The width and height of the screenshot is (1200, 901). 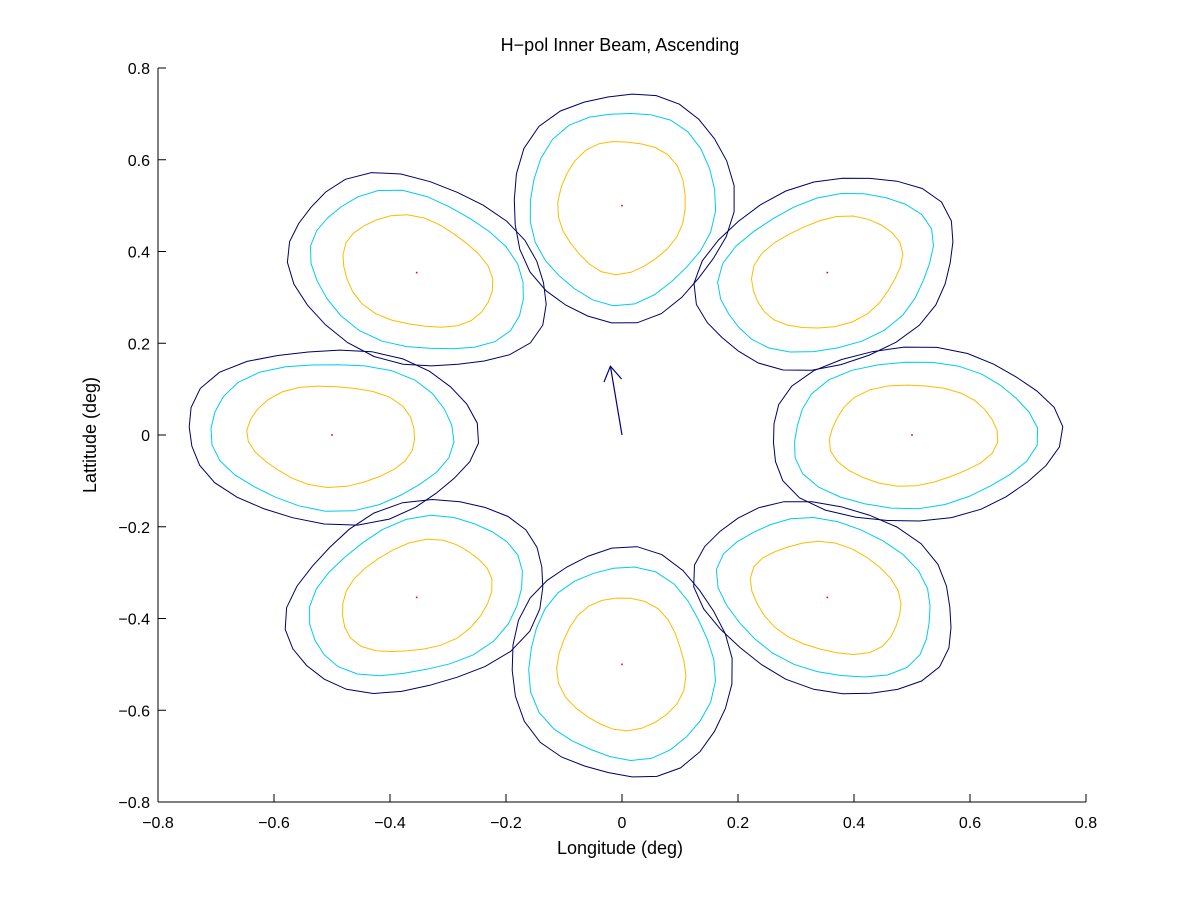 What do you see at coordinates (506, 823) in the screenshot?
I see `x-tick-label: −0.2` at bounding box center [506, 823].